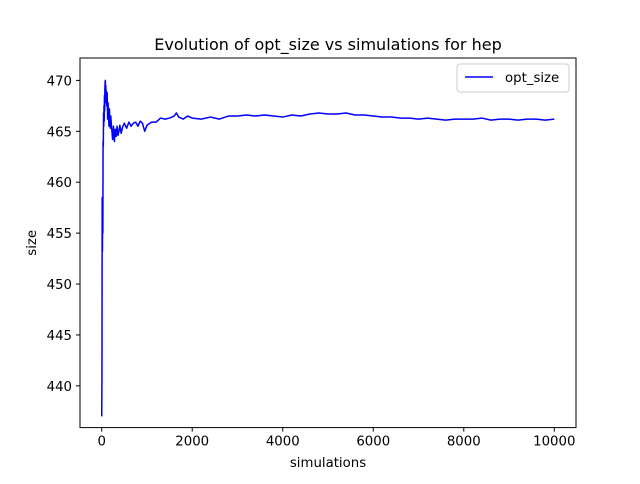 This screenshot has height=484, width=640. I want to click on x-tick-label: 8000, so click(464, 442).